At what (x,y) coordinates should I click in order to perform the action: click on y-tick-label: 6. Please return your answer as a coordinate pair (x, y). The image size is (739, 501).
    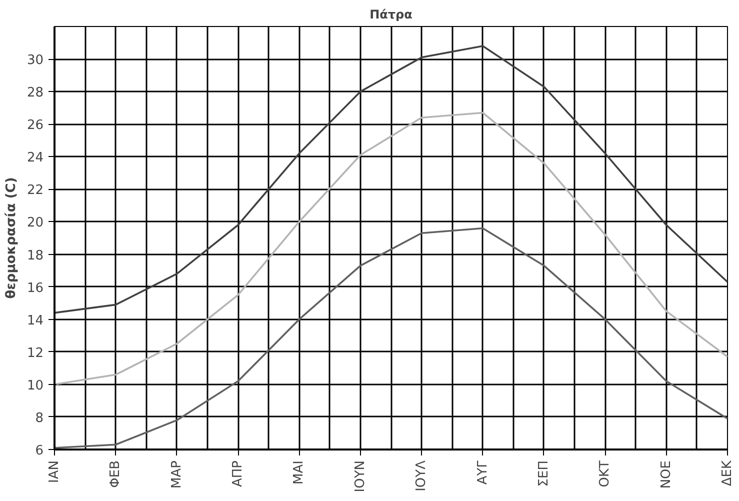
    Looking at the image, I should click on (39, 451).